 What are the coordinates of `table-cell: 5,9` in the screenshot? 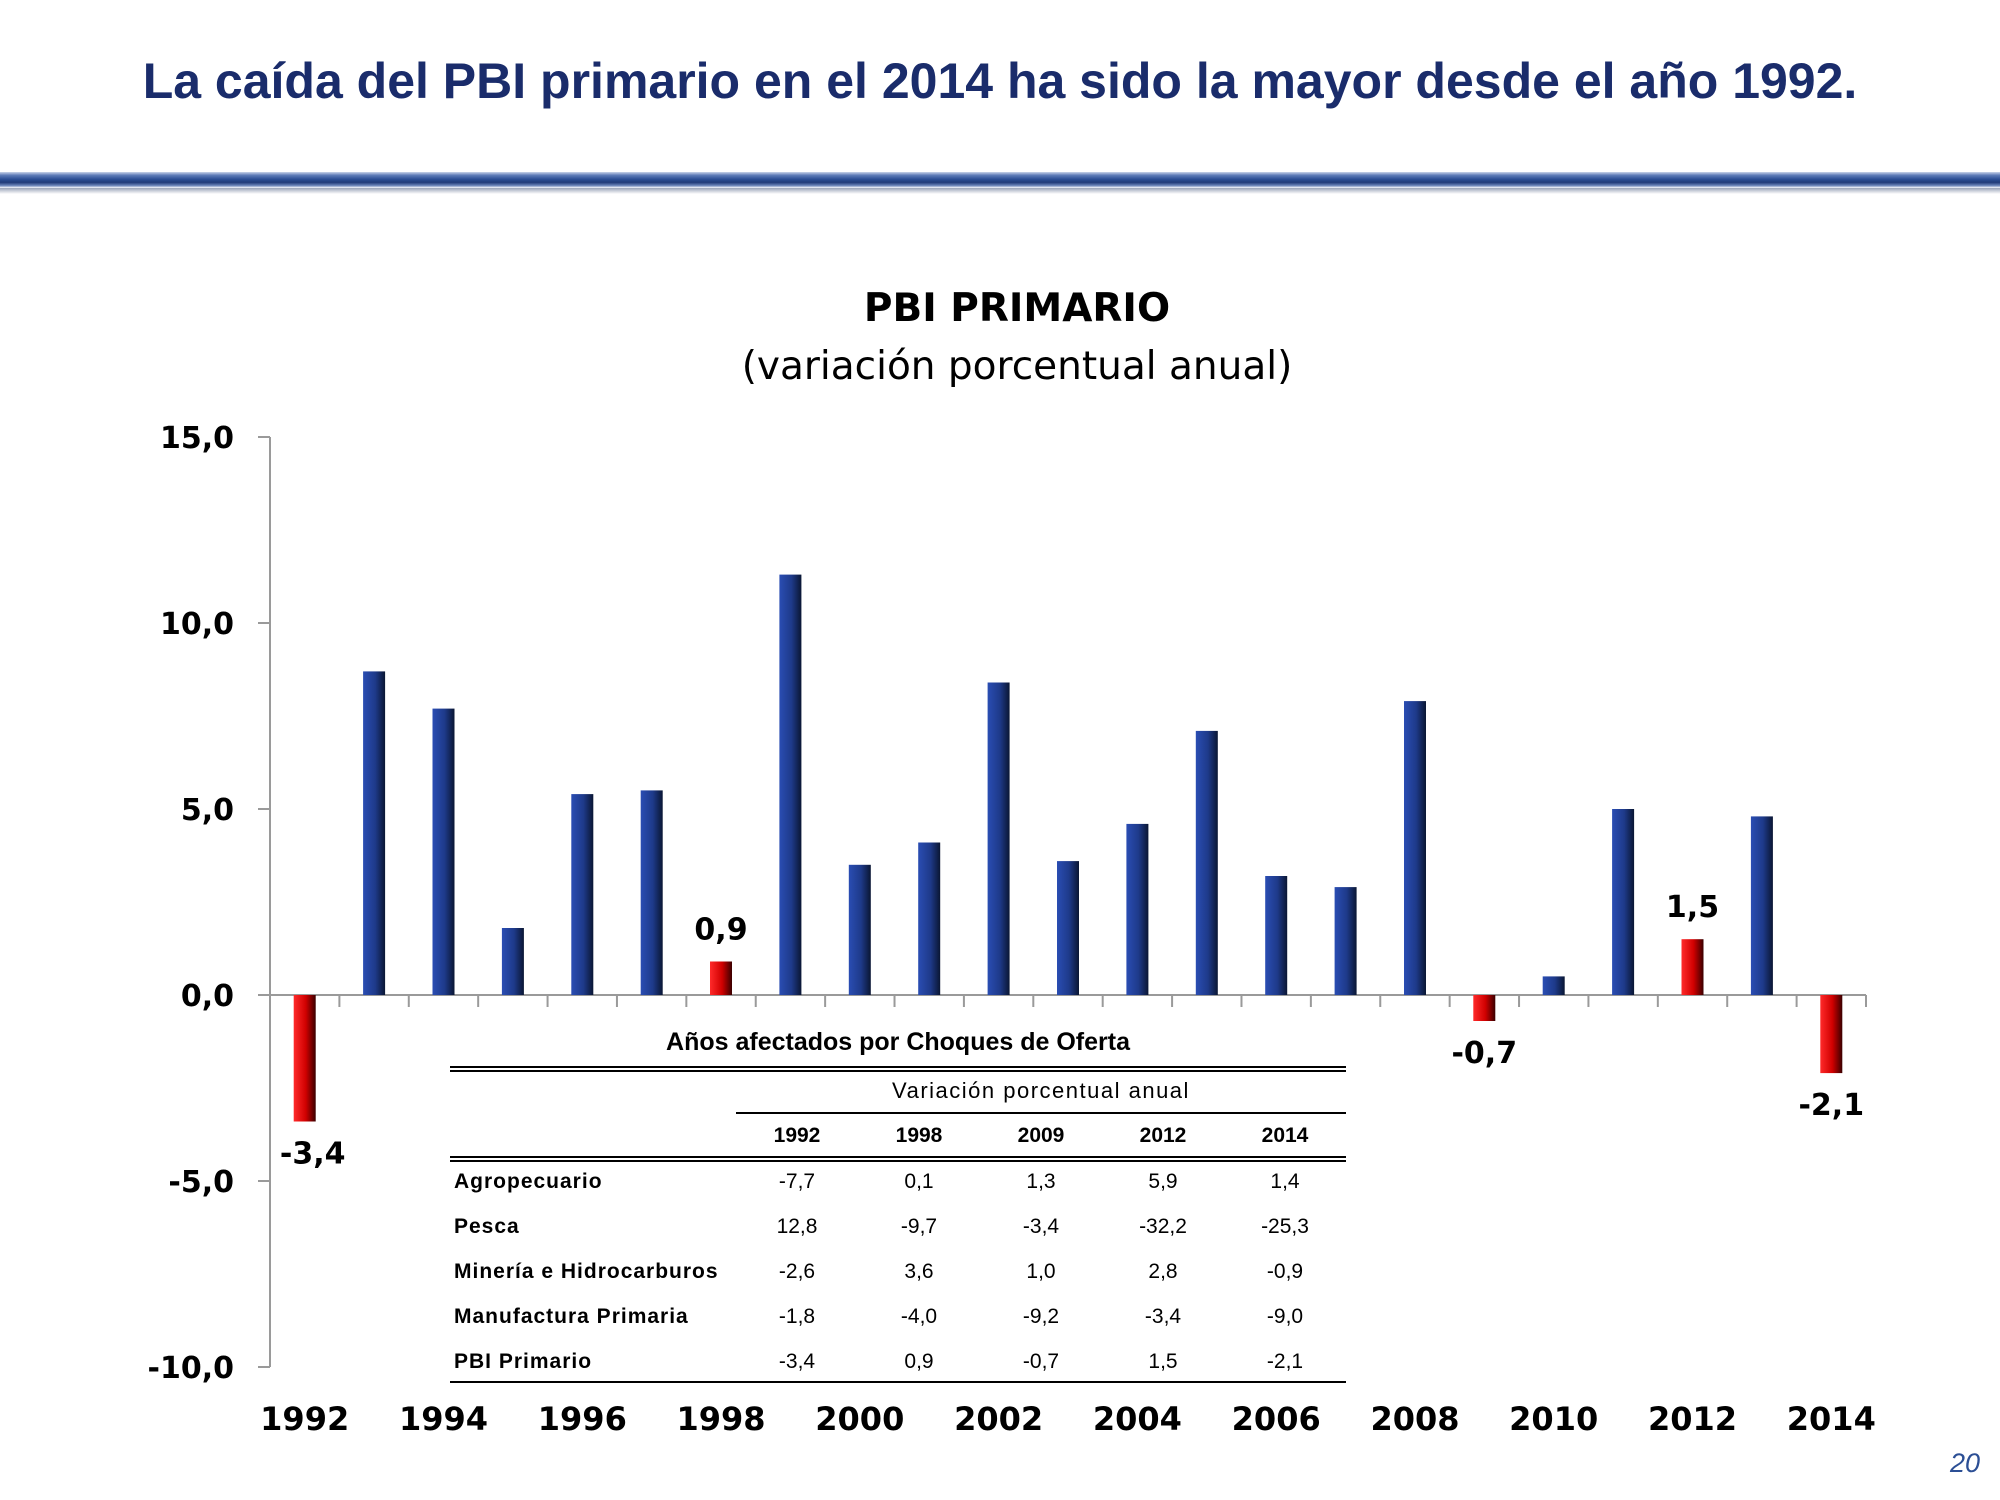 It's located at (1163, 1181).